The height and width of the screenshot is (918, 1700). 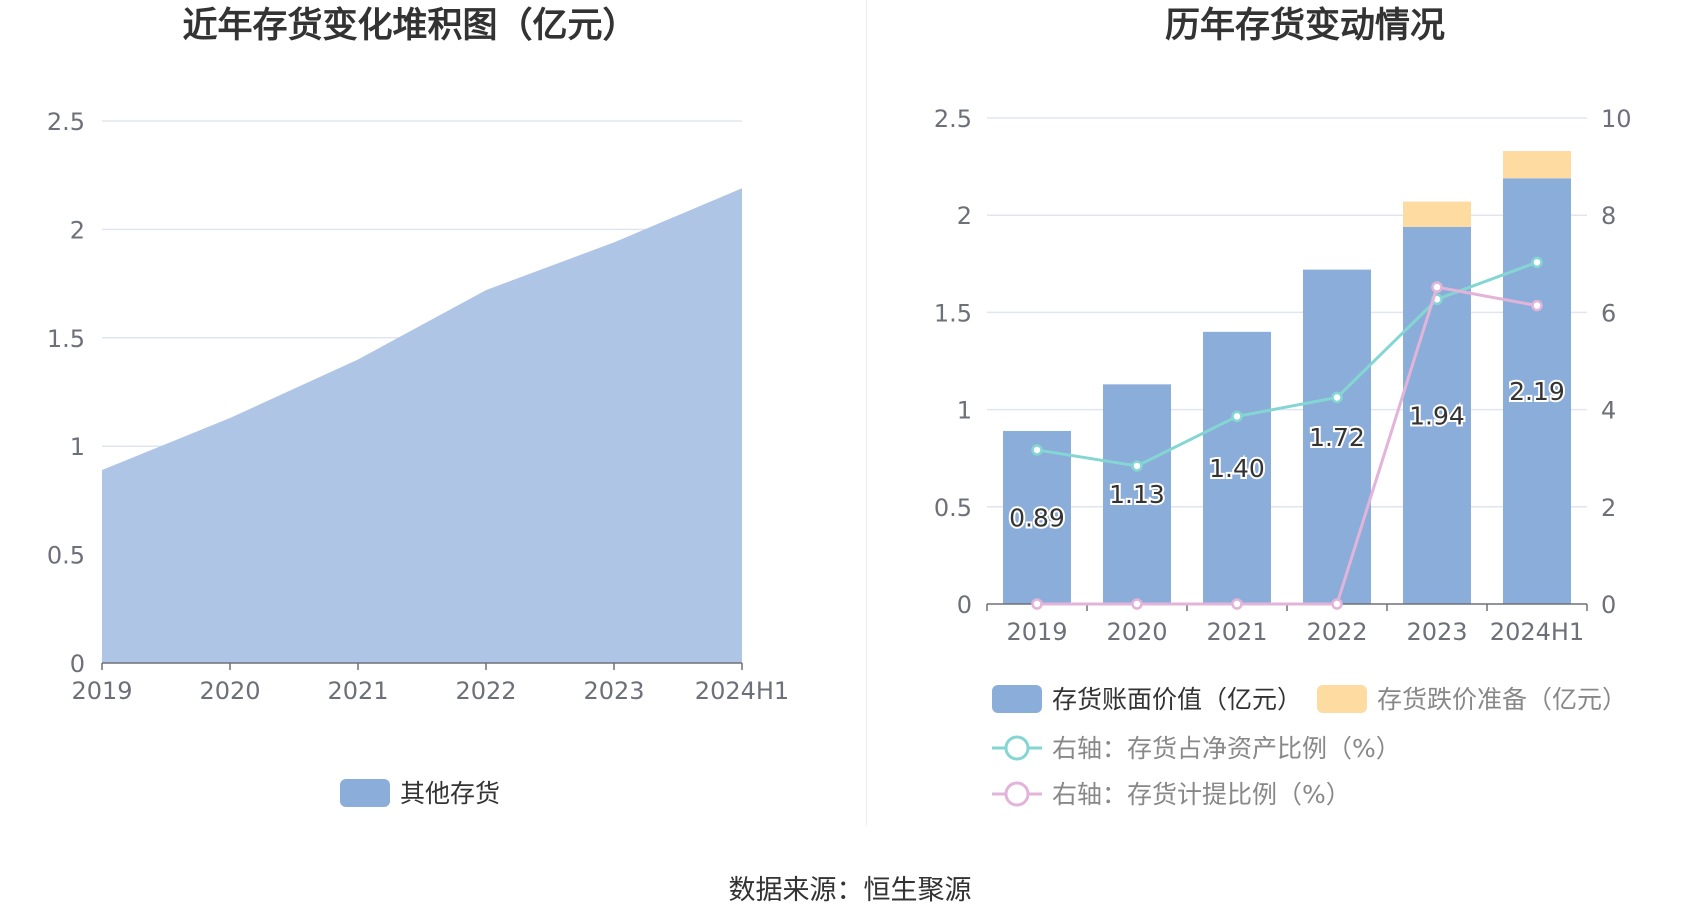 I want to click on right-y-tick-label-left: 1.5, so click(x=953, y=313).